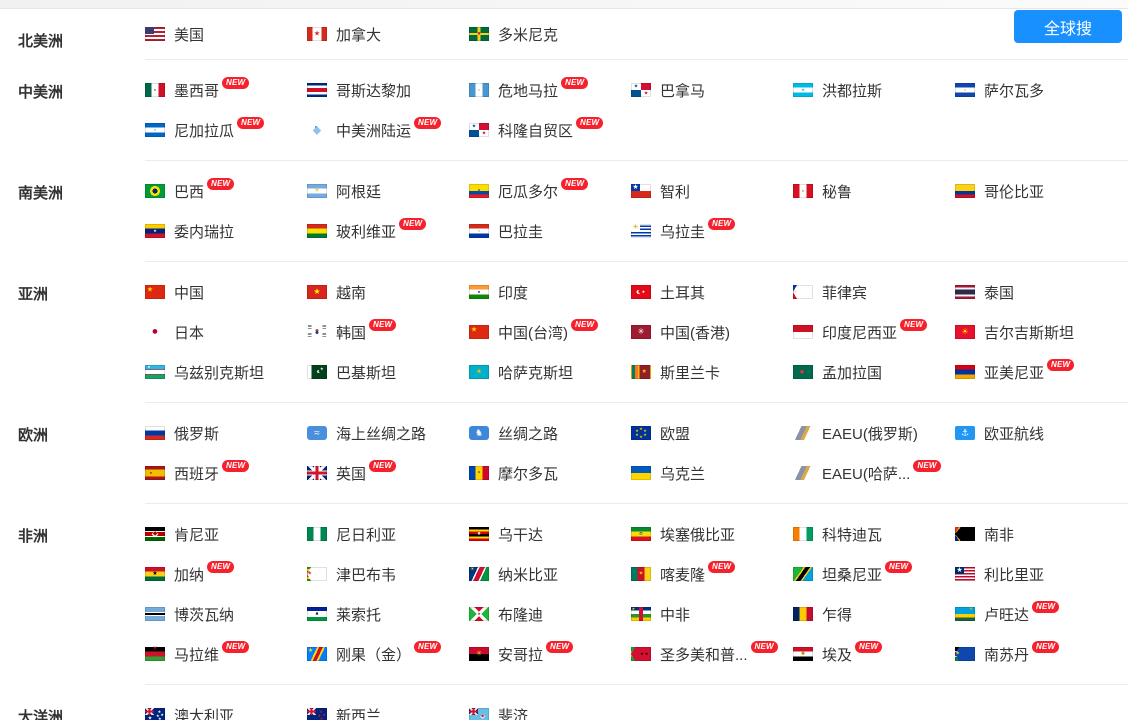  What do you see at coordinates (226, 707) in the screenshot?
I see `country-item: ★ ★ ★ ★ ★ 澳大利亚` at bounding box center [226, 707].